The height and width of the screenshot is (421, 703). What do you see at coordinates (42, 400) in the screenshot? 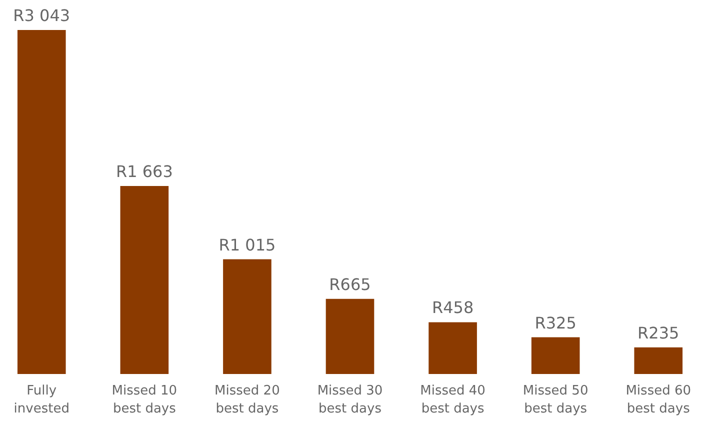
I see `x-tick-label: Fully invested` at bounding box center [42, 400].